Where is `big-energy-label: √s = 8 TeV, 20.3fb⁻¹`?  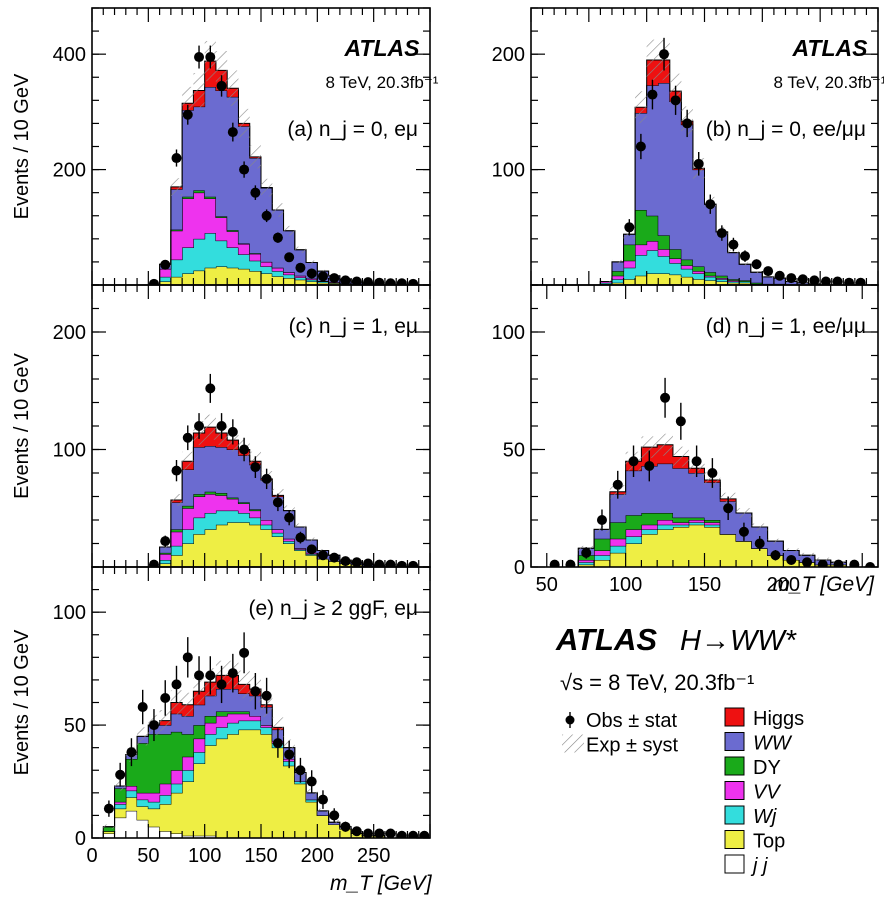 big-energy-label: √s = 8 TeV, 20.3fb⁻¹ is located at coordinates (657, 682).